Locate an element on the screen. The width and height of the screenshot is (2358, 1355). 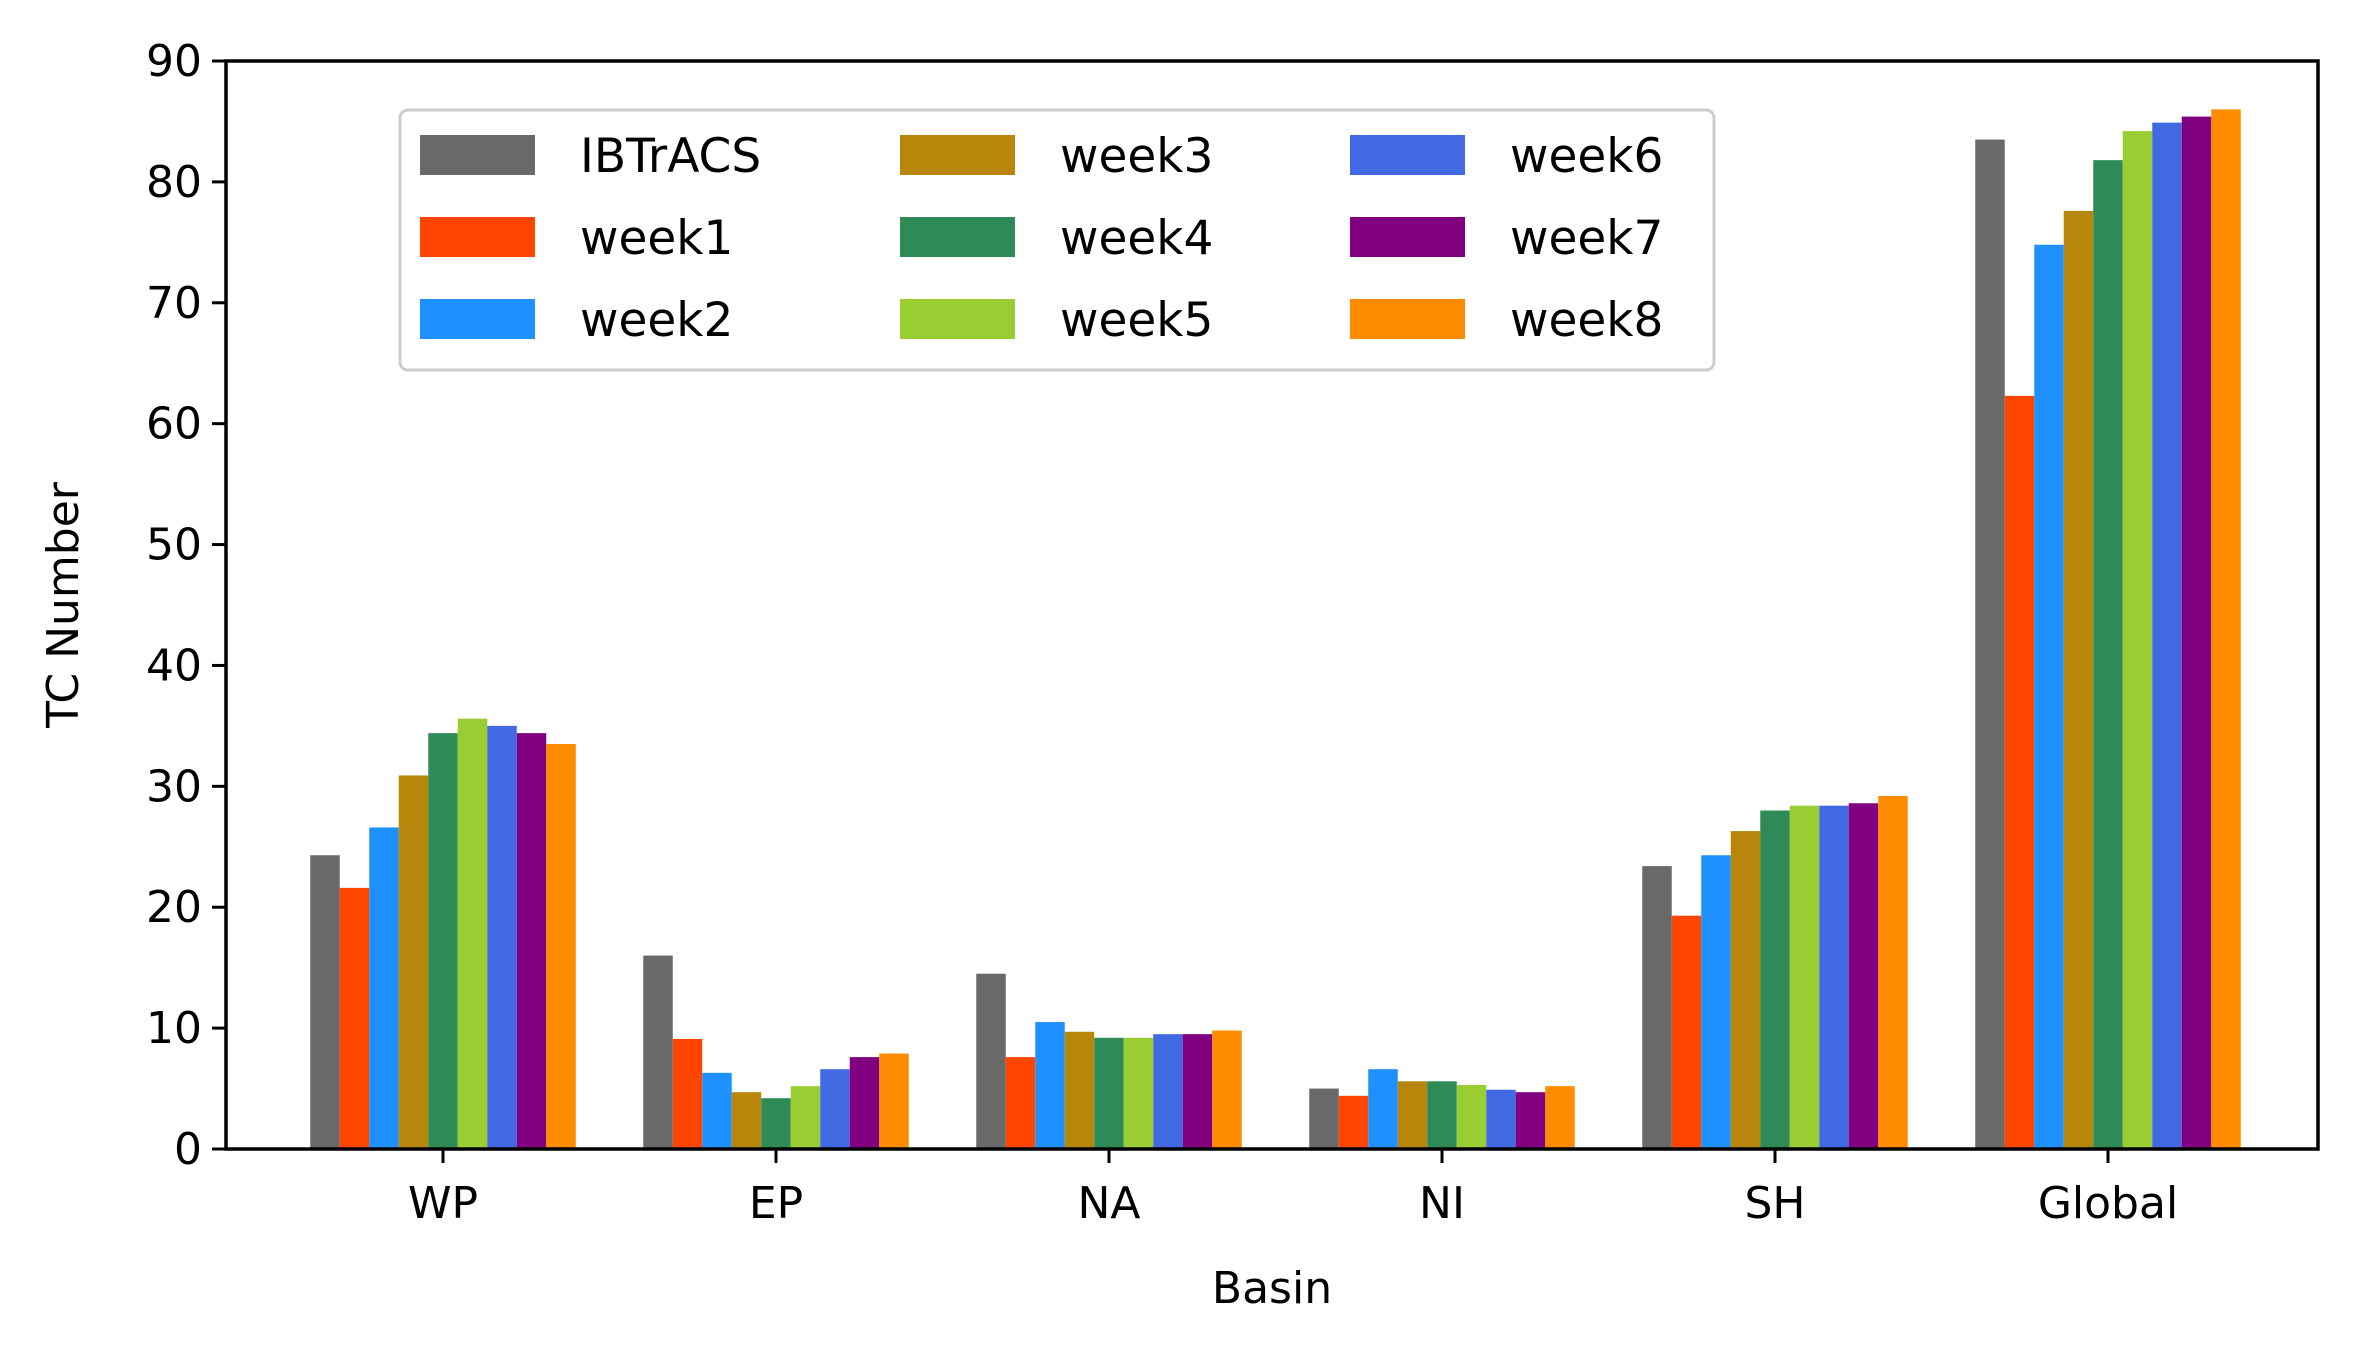
y-axis-ticks: 0 10 20 30 40 50 60 70 80 90 is located at coordinates (186, 605).